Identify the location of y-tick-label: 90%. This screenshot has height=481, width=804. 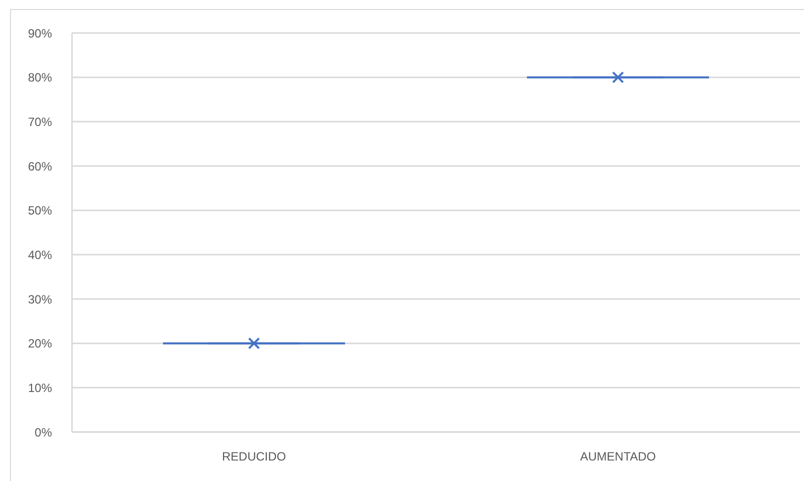
(40, 33).